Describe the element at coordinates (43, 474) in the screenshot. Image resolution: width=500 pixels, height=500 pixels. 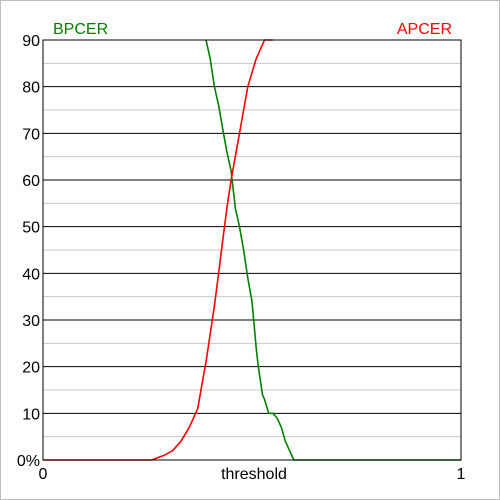
I see `x-tick-label: 0` at that location.